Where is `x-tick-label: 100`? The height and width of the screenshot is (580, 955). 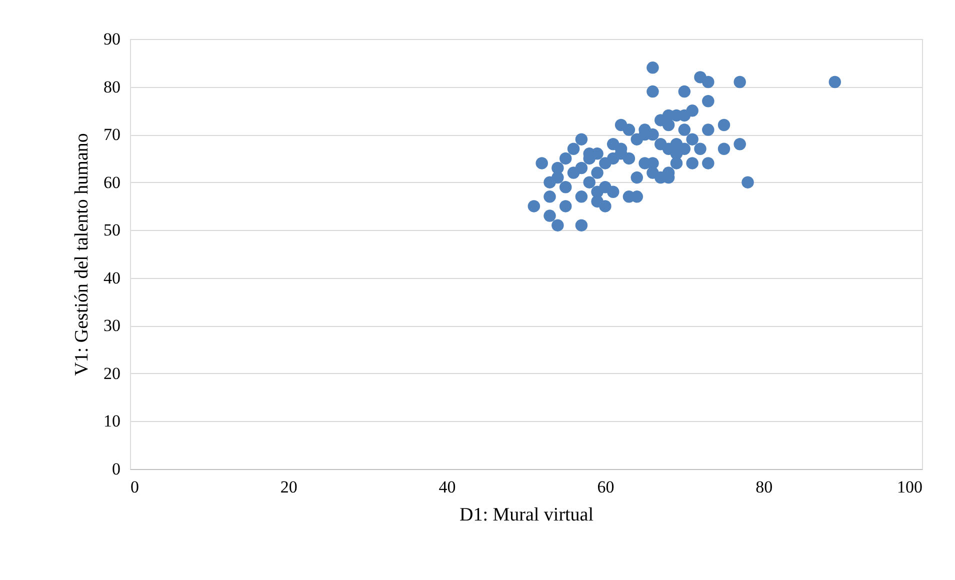 x-tick-label: 100 is located at coordinates (909, 487).